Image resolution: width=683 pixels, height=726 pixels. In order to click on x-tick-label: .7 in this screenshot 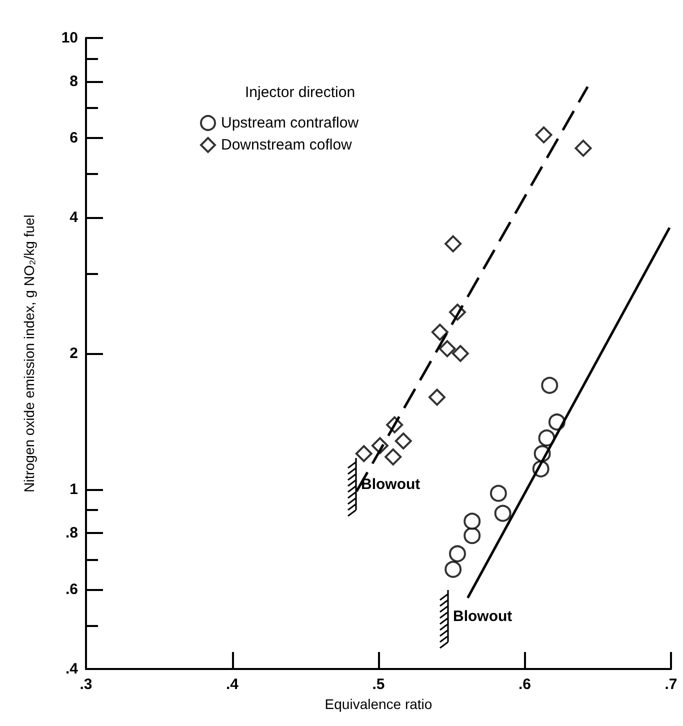, I will do `click(671, 684)`.